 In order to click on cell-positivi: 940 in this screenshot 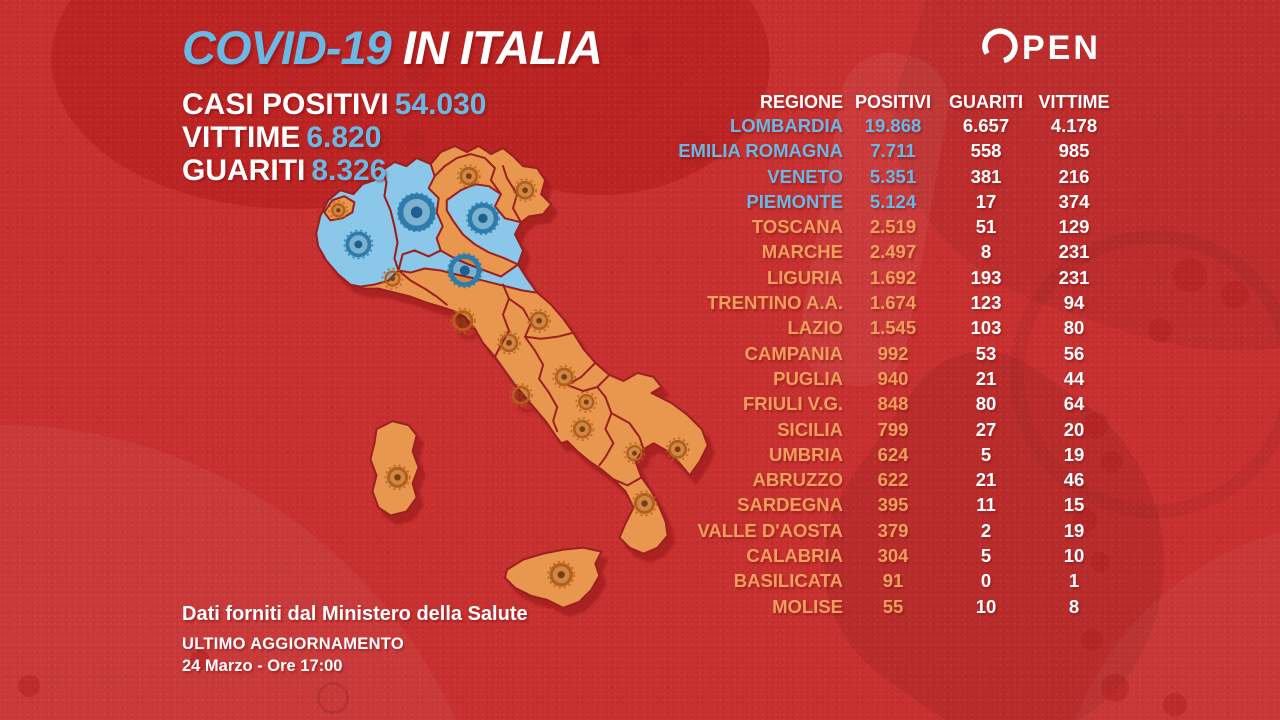, I will do `click(893, 378)`.